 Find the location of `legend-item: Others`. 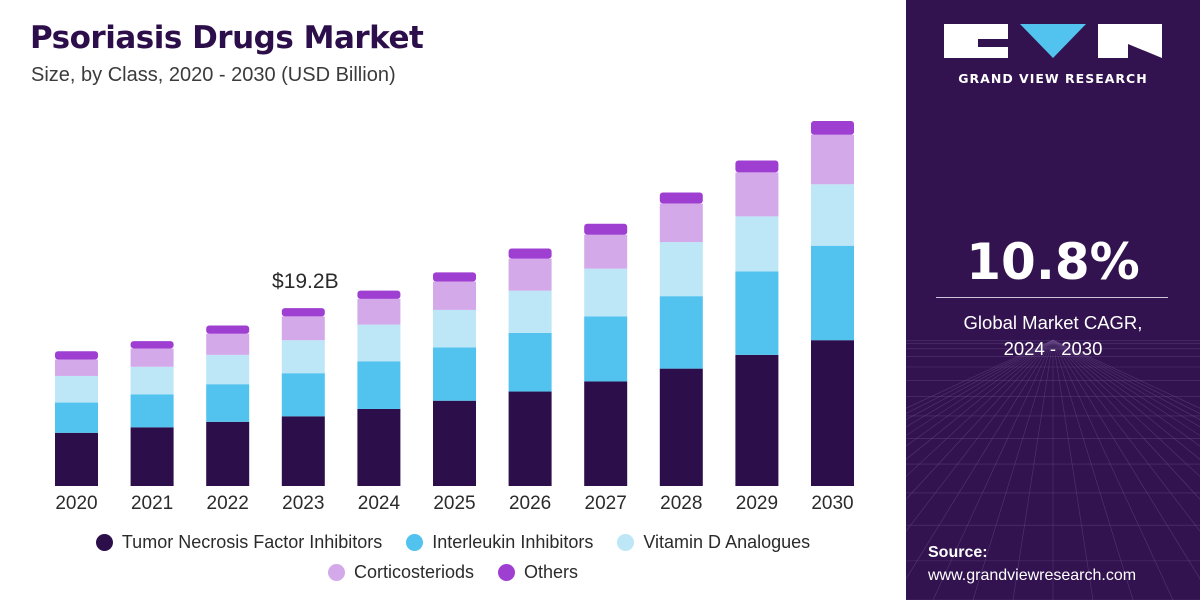

legend-item: Others is located at coordinates (538, 572).